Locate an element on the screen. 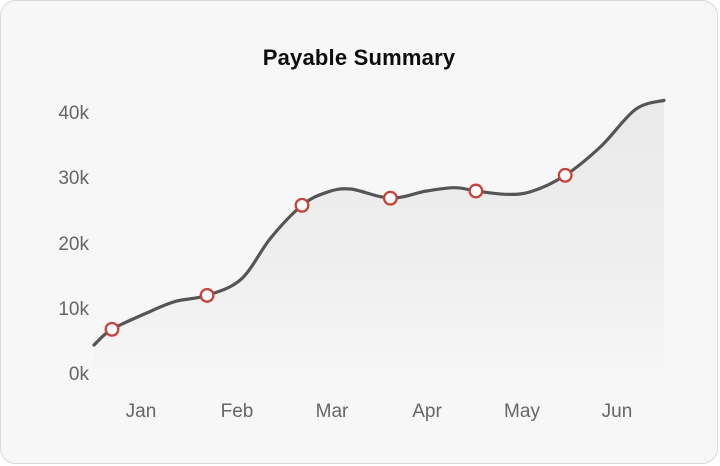  y-axis-label: 0k is located at coordinates (78, 374).